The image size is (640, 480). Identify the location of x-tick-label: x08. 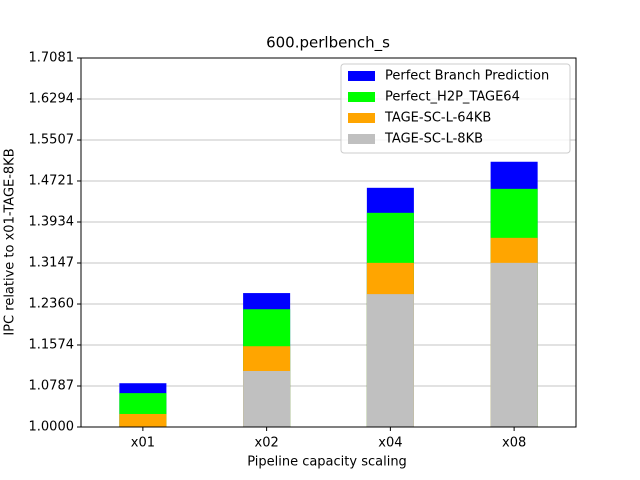
(514, 443).